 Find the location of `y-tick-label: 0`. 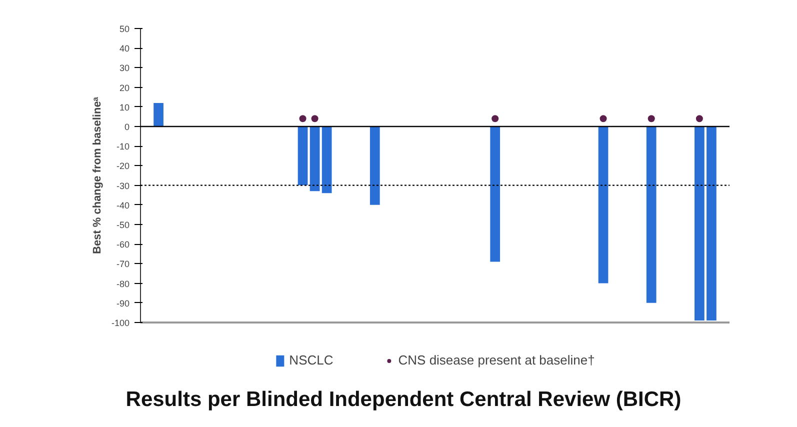

y-tick-label: 0 is located at coordinates (127, 127).